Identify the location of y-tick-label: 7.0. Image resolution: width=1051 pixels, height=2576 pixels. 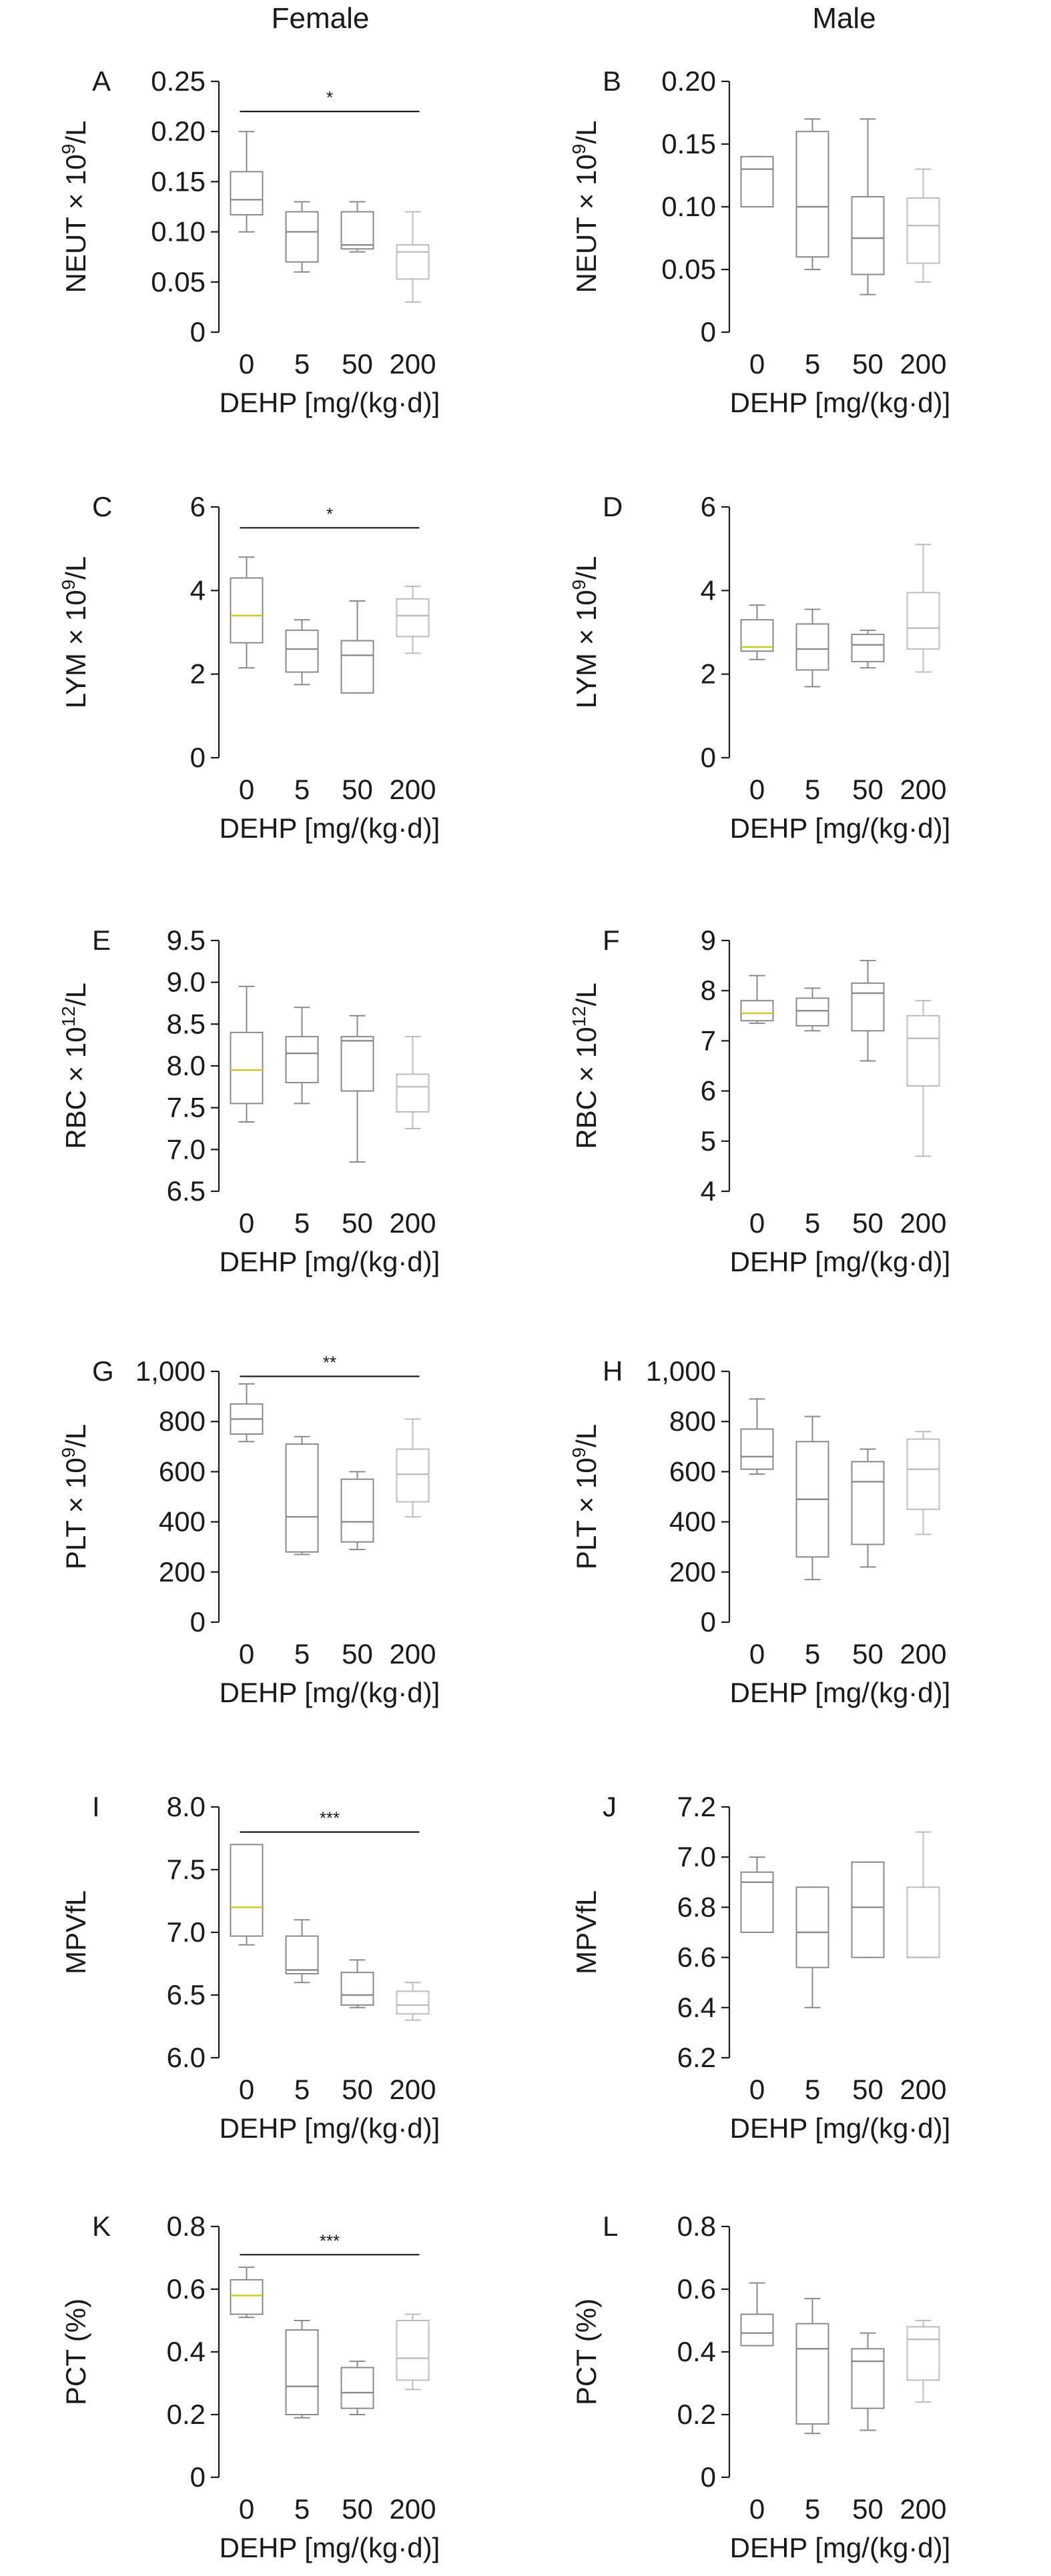
(187, 1149).